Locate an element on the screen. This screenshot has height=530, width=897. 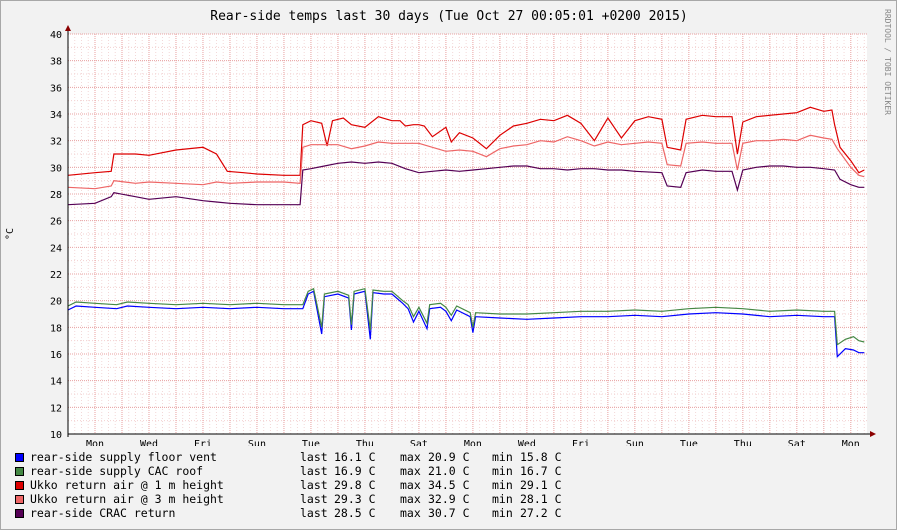
legend-last-value: 16.9 C is located at coordinates (355, 471).